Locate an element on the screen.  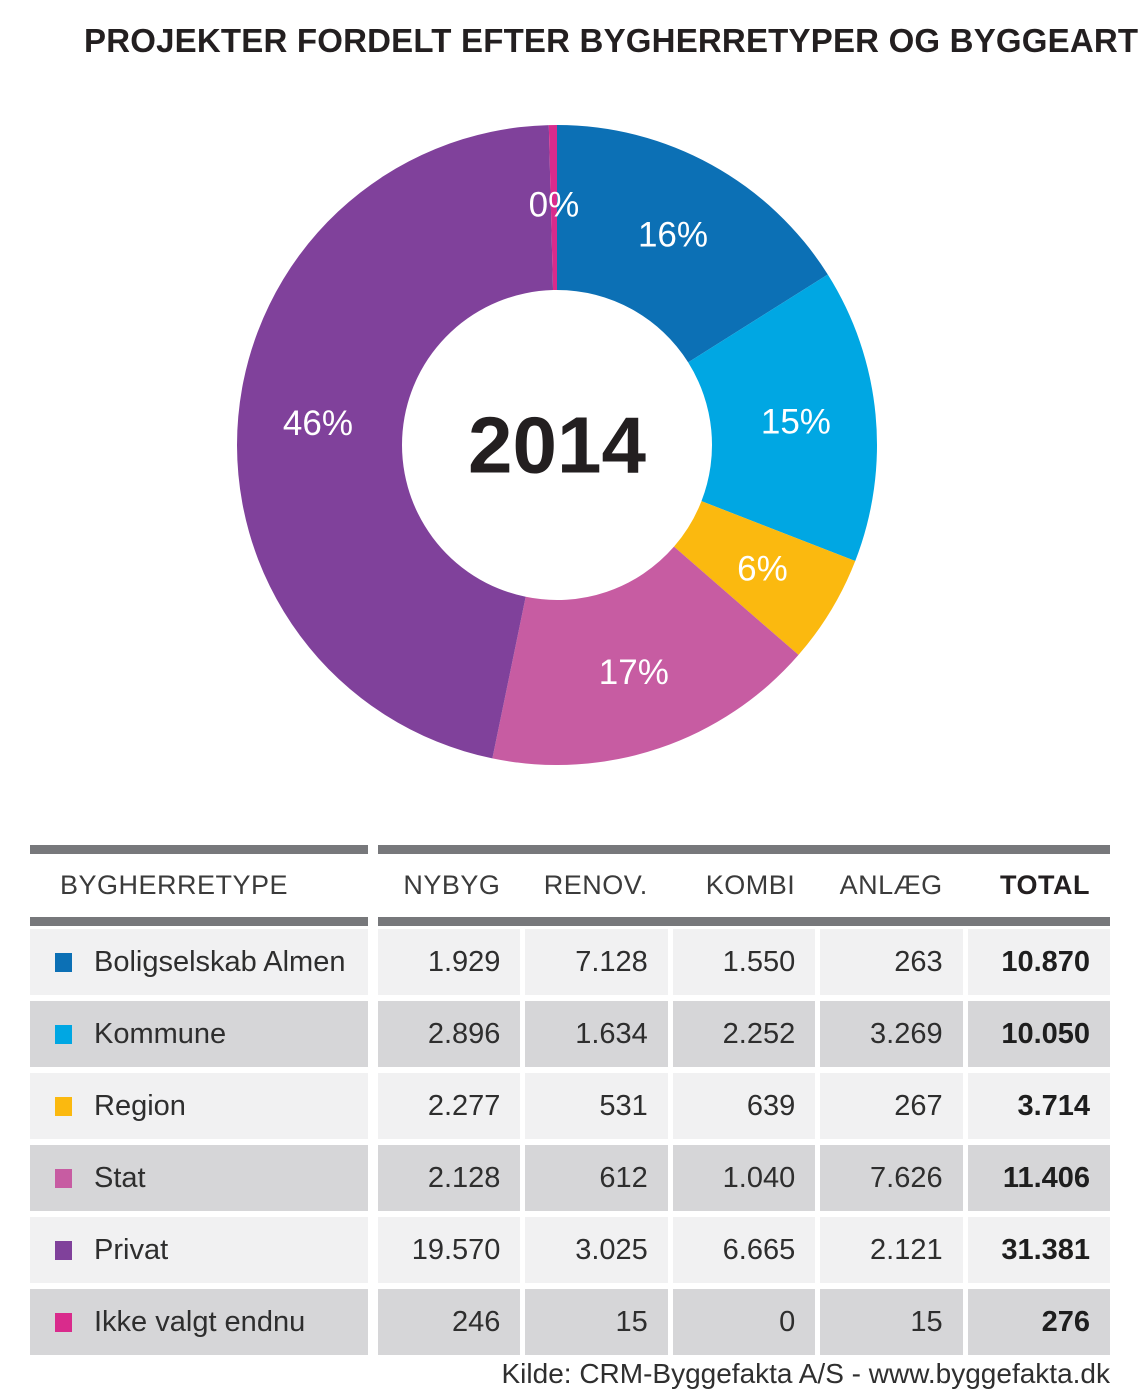
header-bottom-rule is located at coordinates (570, 921).